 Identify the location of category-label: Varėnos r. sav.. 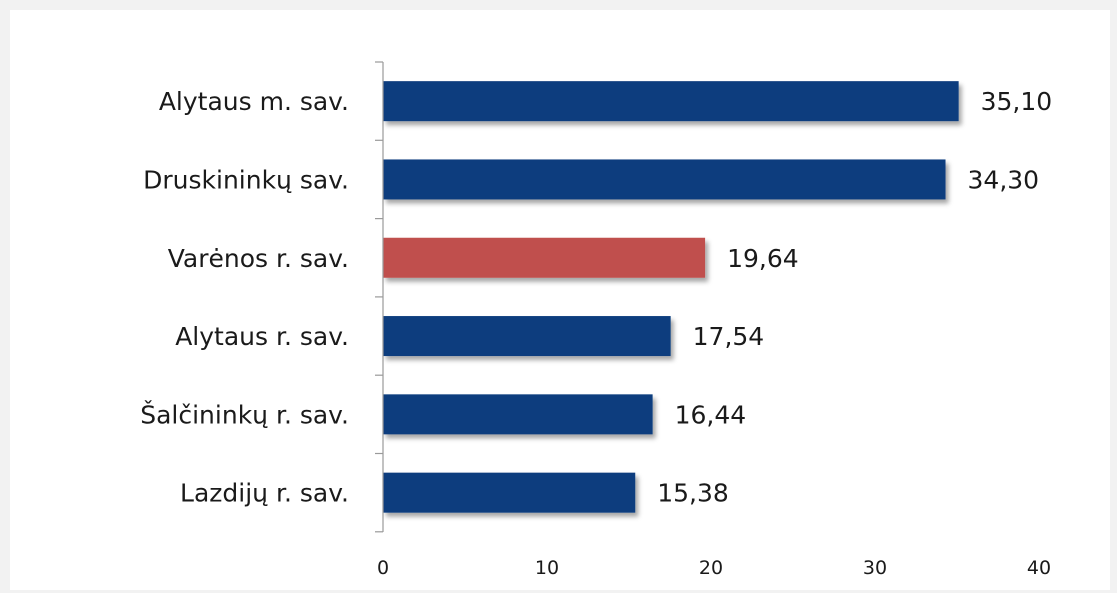
(258, 258).